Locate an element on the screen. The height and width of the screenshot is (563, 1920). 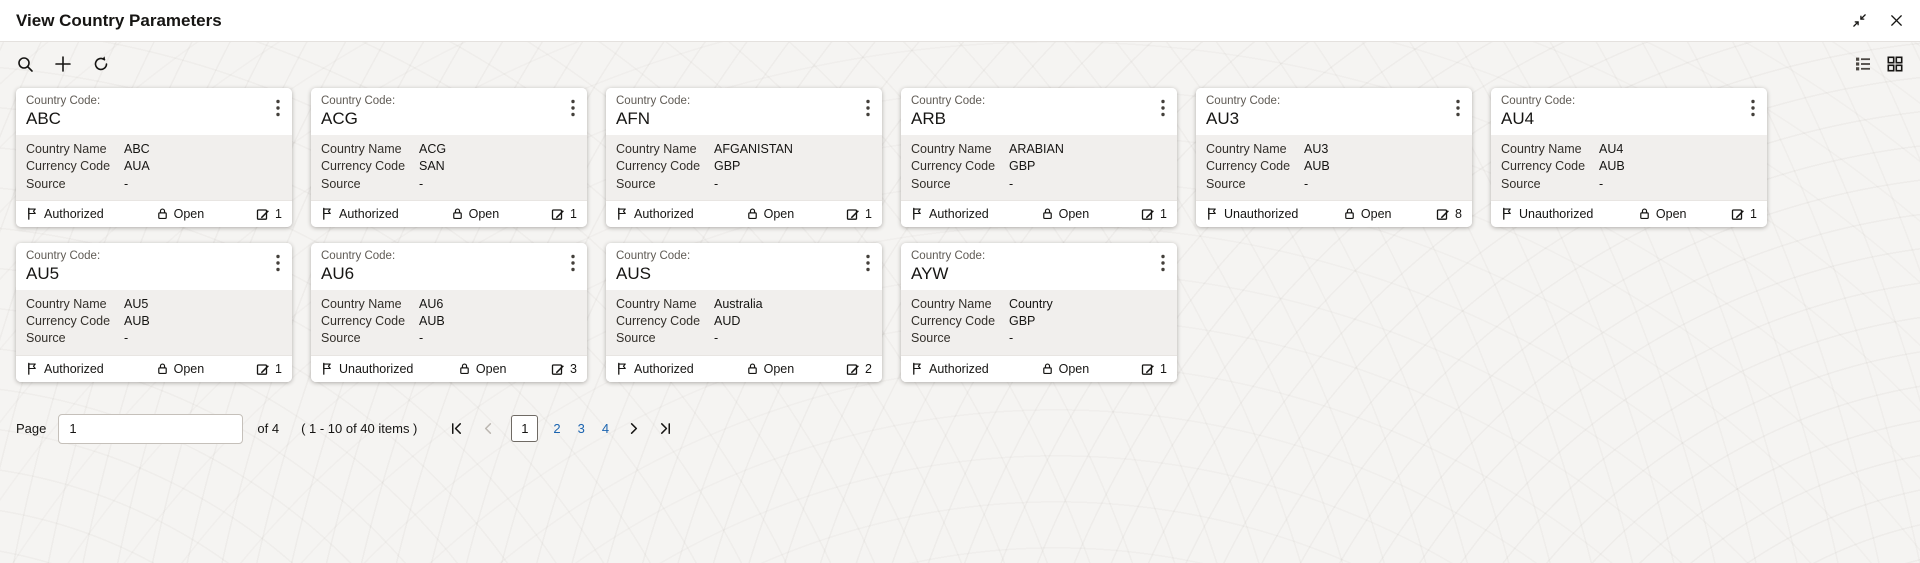
page-number-button: 2 is located at coordinates (557, 428).